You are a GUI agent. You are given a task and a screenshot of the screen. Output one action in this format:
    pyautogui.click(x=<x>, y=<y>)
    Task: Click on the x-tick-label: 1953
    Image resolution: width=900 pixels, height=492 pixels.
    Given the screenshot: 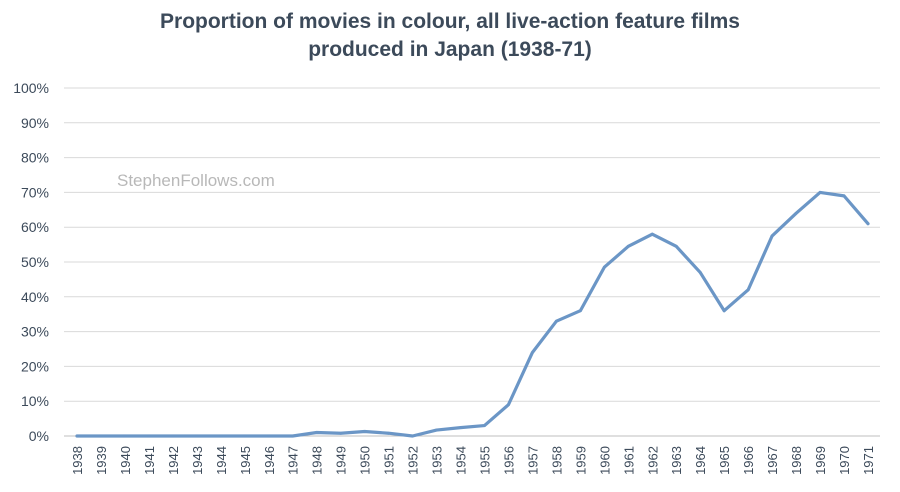 What is the action you would take?
    pyautogui.click(x=437, y=460)
    